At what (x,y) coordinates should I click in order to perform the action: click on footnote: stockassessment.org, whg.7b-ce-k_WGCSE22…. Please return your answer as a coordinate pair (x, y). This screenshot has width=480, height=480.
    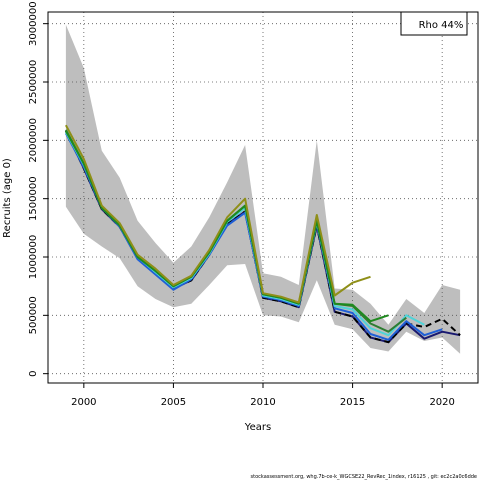
    Looking at the image, I should click on (364, 477).